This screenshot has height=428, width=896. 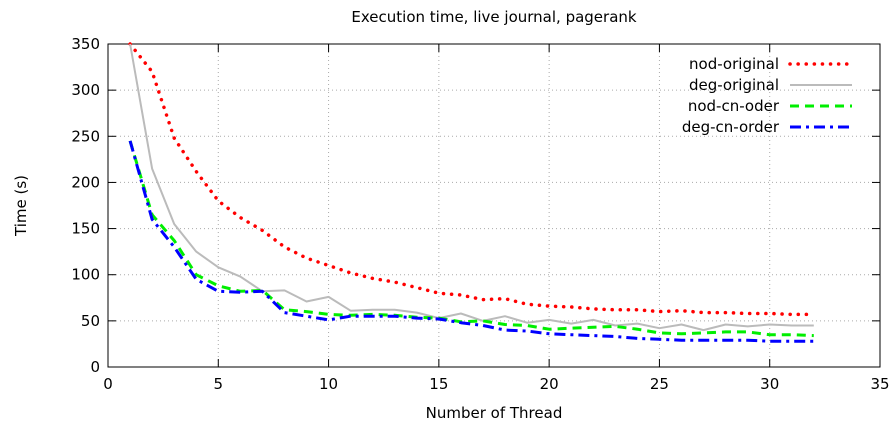 What do you see at coordinates (659, 384) in the screenshot?
I see `x-tick-label: 25` at bounding box center [659, 384].